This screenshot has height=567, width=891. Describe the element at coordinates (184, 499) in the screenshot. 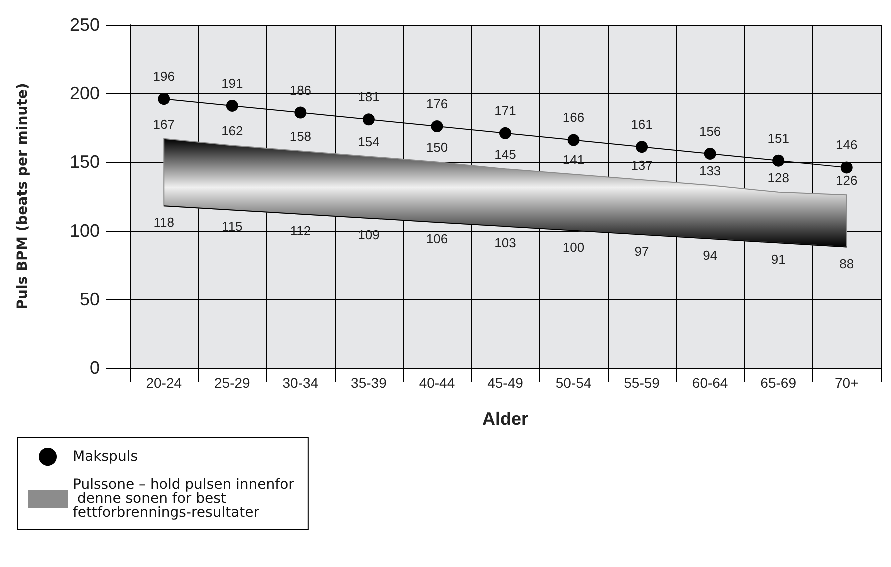

I see `legend-label: Pulssone – hold pulsen innenfor denne sonen for best fettforbrennings-resultater` at that location.